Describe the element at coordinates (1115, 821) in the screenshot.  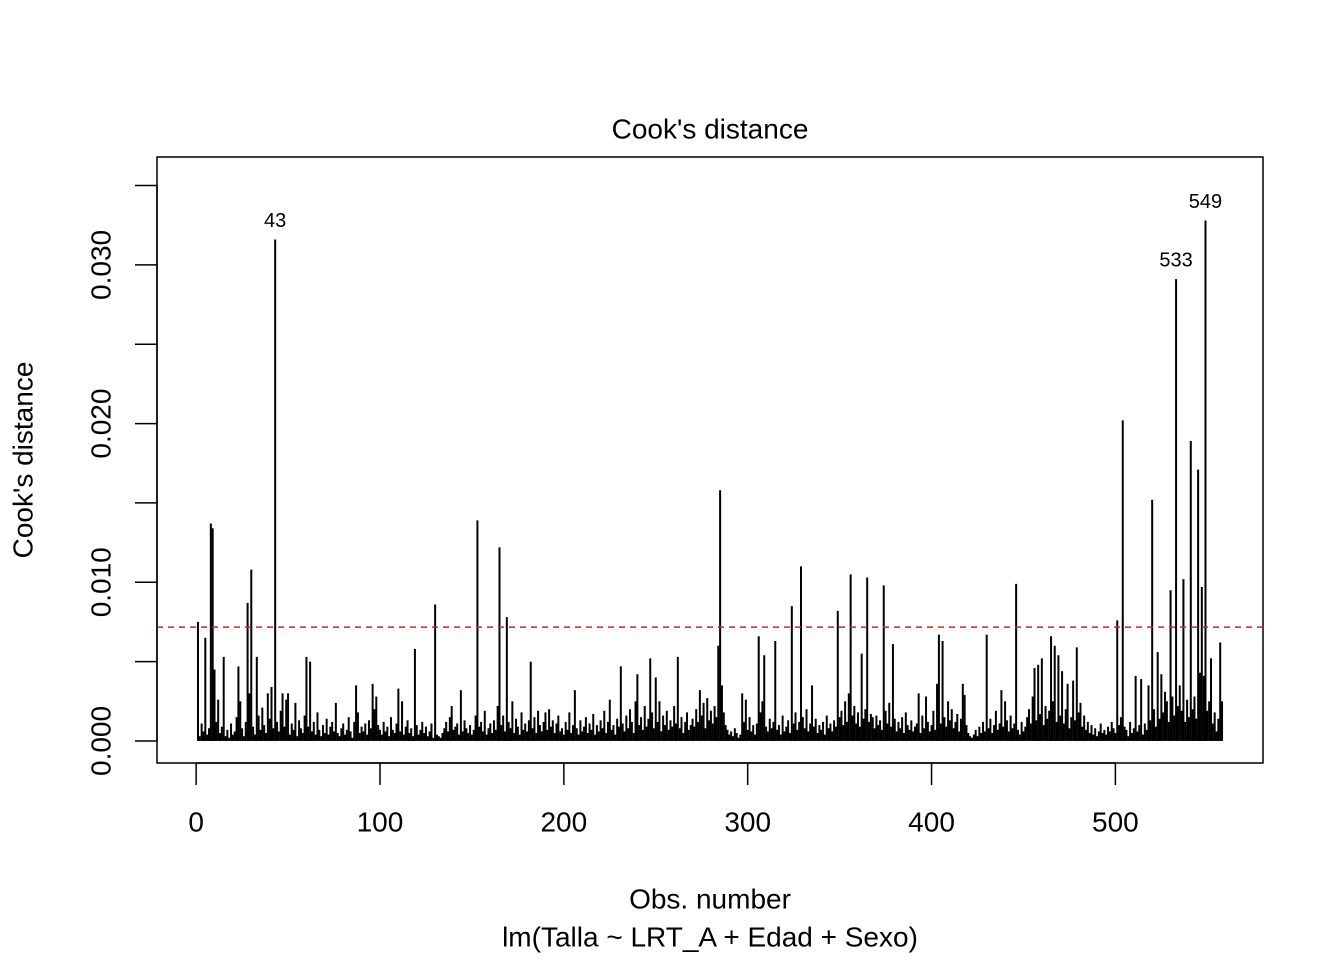
I see `x-tick-label: 500` at that location.